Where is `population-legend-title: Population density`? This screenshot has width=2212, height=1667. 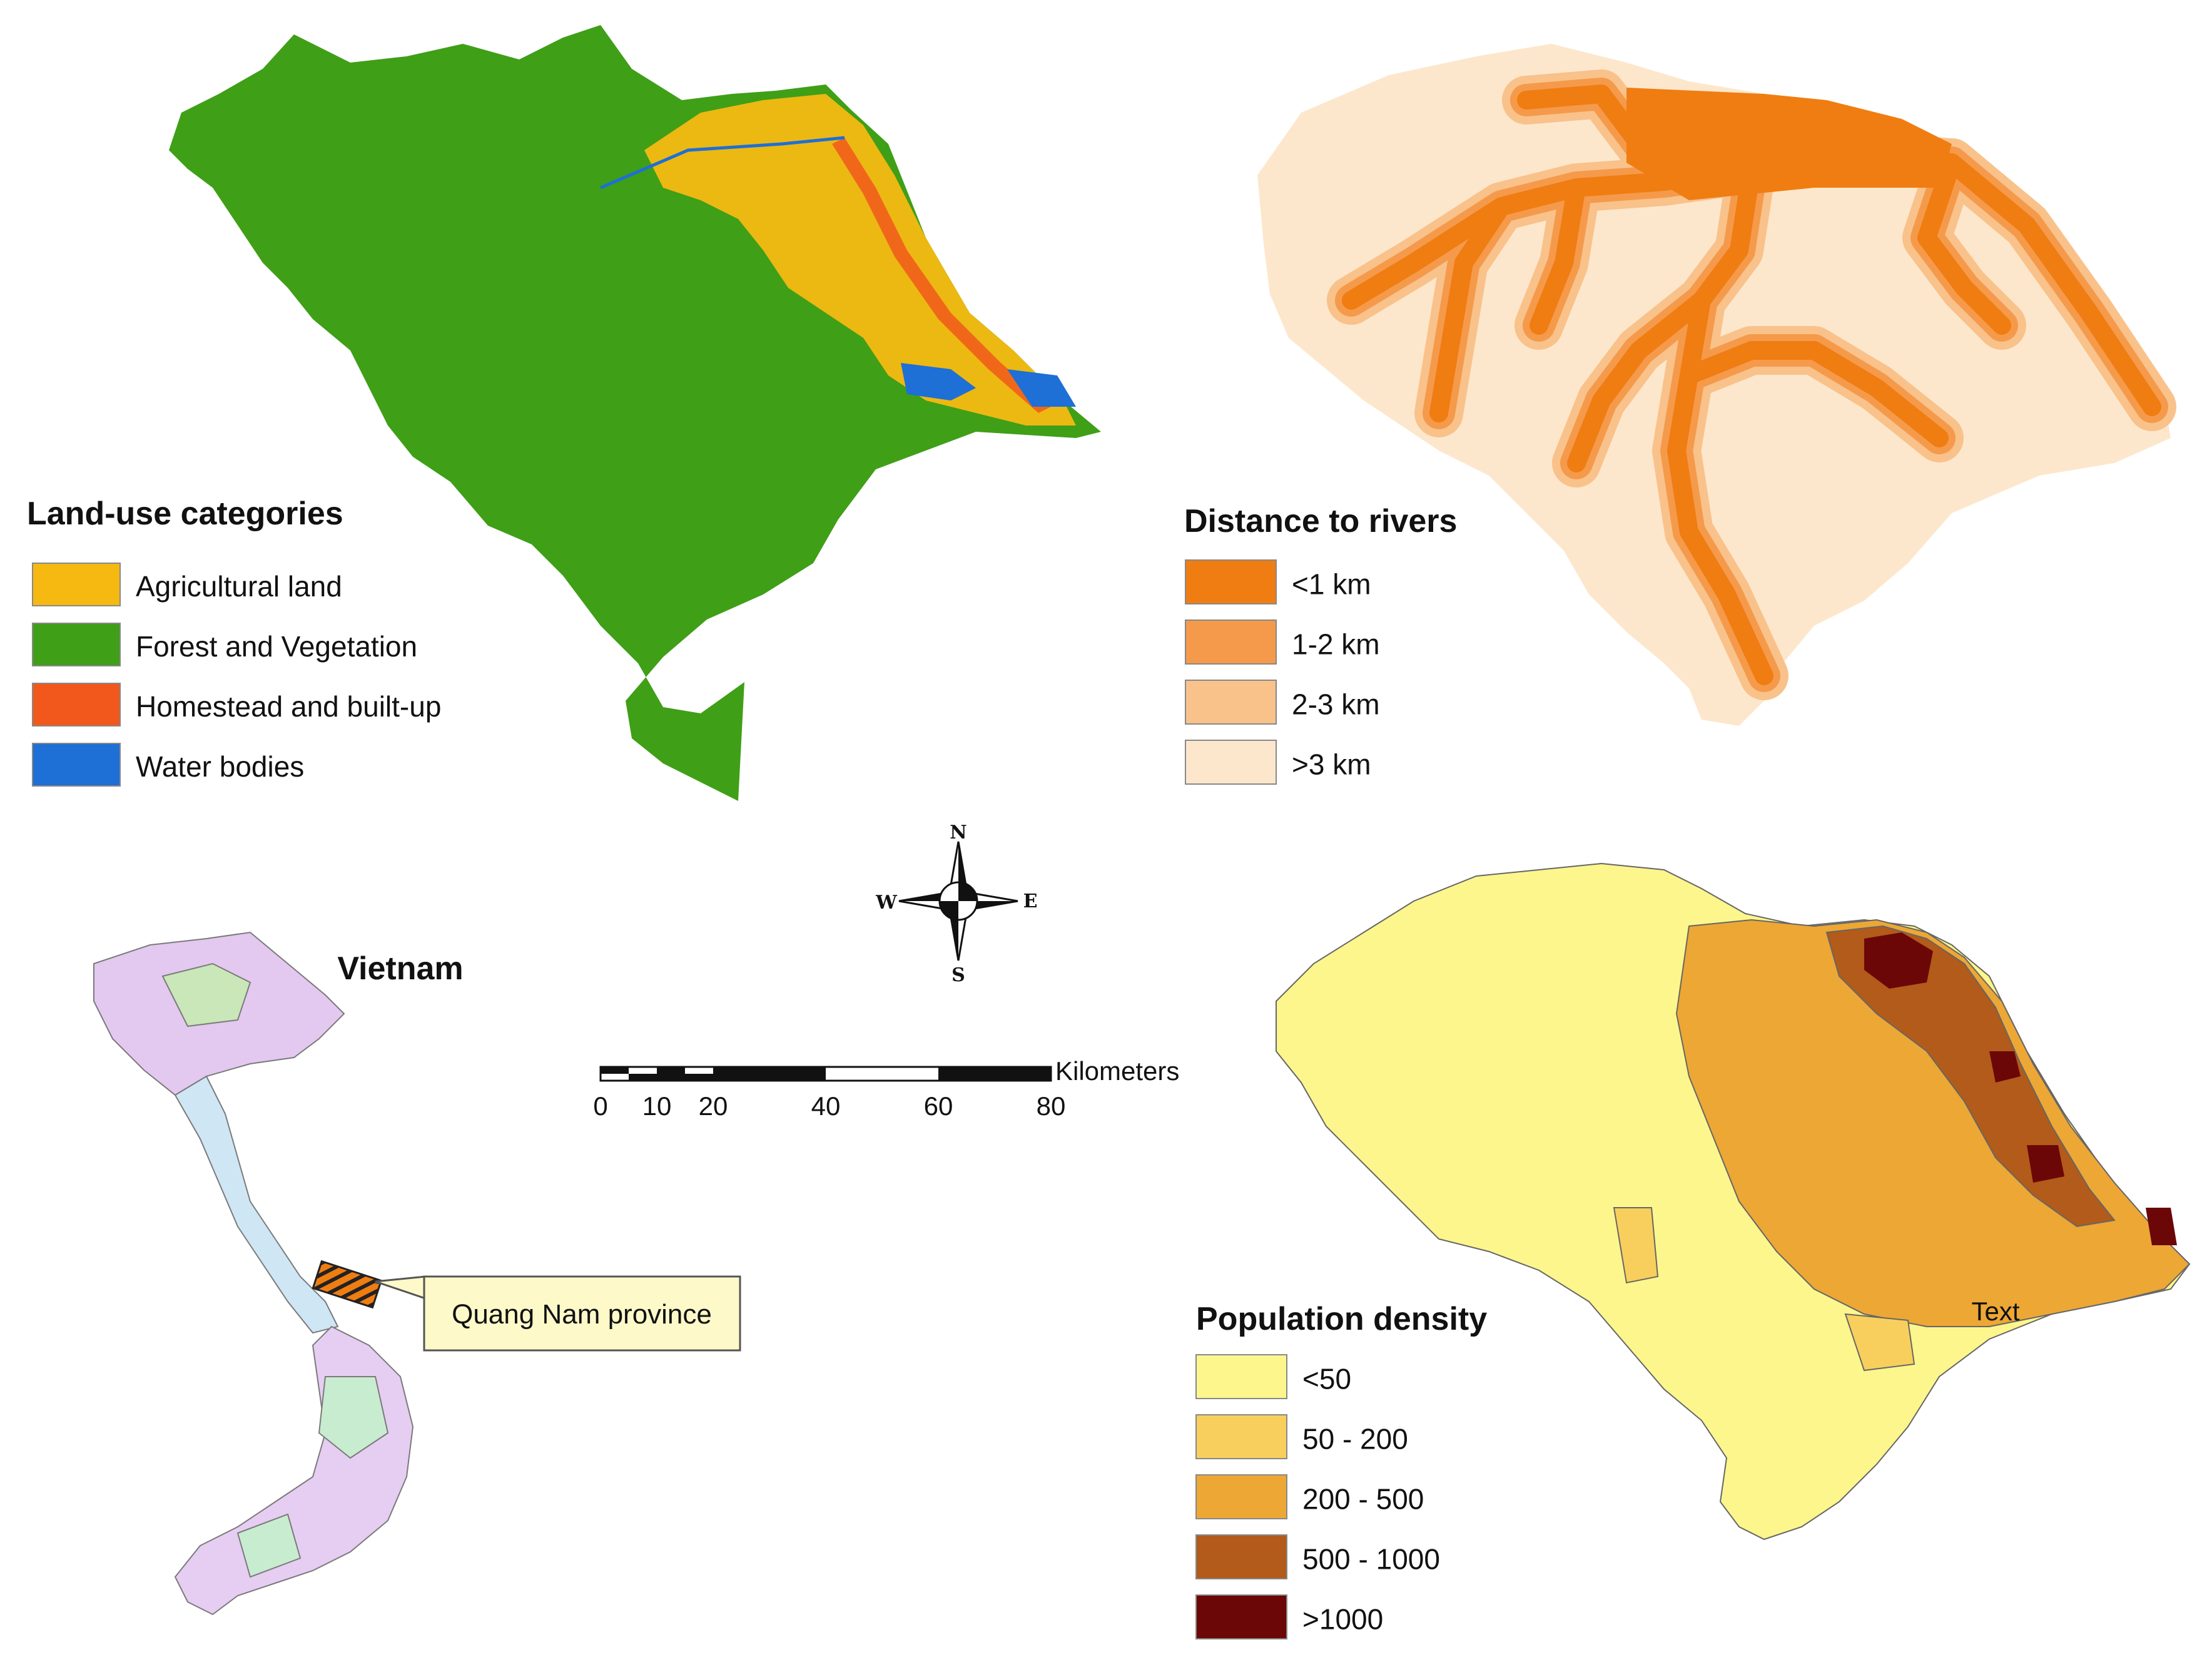 population-legend-title: Population density is located at coordinates (1341, 1319).